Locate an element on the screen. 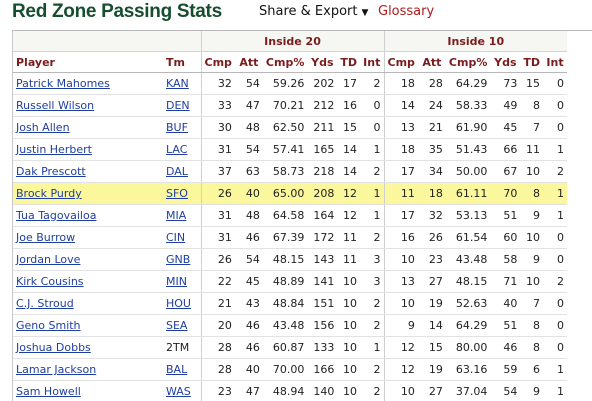 This screenshot has height=401, width=592. player-link: Dak Prescott is located at coordinates (51, 171).